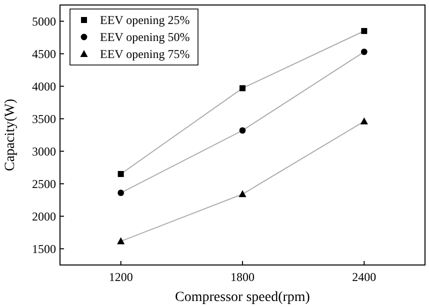 The image size is (429, 307). What do you see at coordinates (145, 54) in the screenshot?
I see `legend-label: EEV opening 75%` at bounding box center [145, 54].